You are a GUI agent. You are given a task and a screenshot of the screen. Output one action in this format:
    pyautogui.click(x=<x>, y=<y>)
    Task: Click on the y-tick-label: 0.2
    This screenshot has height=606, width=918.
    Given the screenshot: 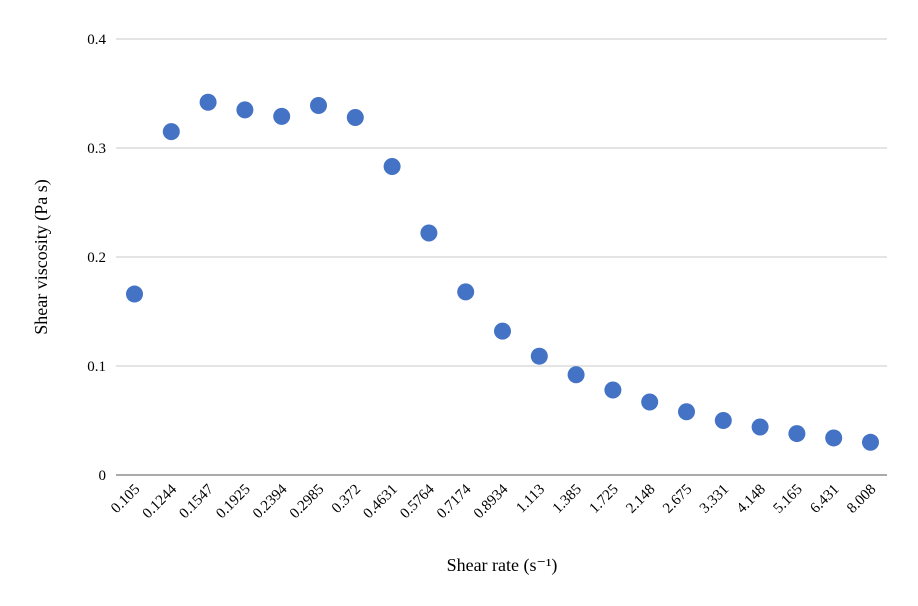 What is the action you would take?
    pyautogui.click(x=96, y=258)
    